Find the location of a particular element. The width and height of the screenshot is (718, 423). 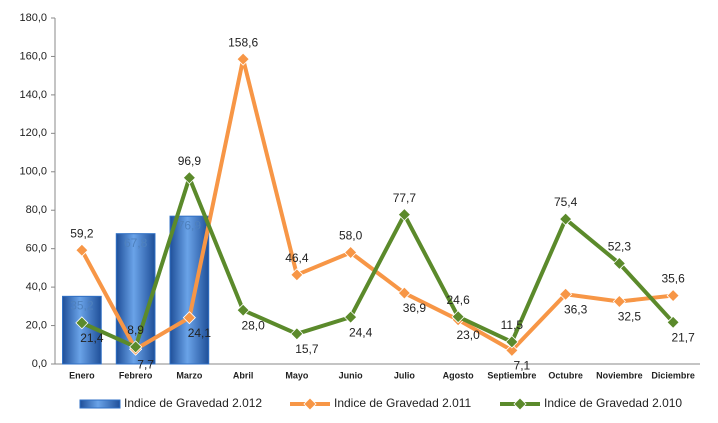

x-tick-label: Diciembre is located at coordinates (673, 375).